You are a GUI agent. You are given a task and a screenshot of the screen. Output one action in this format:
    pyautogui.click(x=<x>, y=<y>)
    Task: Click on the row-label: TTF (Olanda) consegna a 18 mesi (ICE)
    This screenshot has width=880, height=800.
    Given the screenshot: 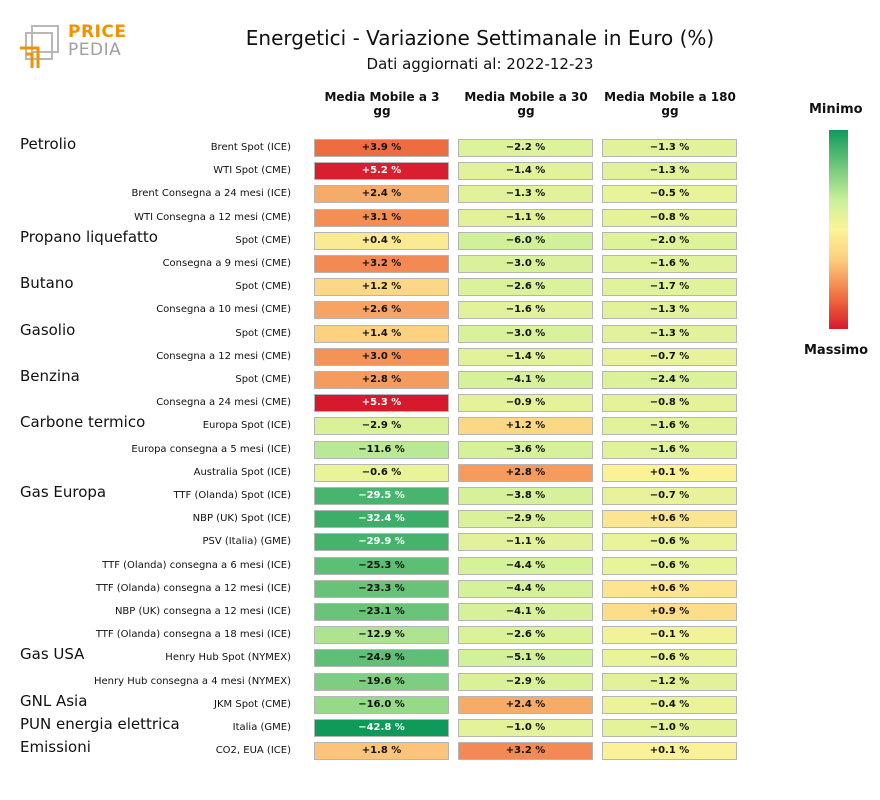 What is the action you would take?
    pyautogui.click(x=193, y=635)
    